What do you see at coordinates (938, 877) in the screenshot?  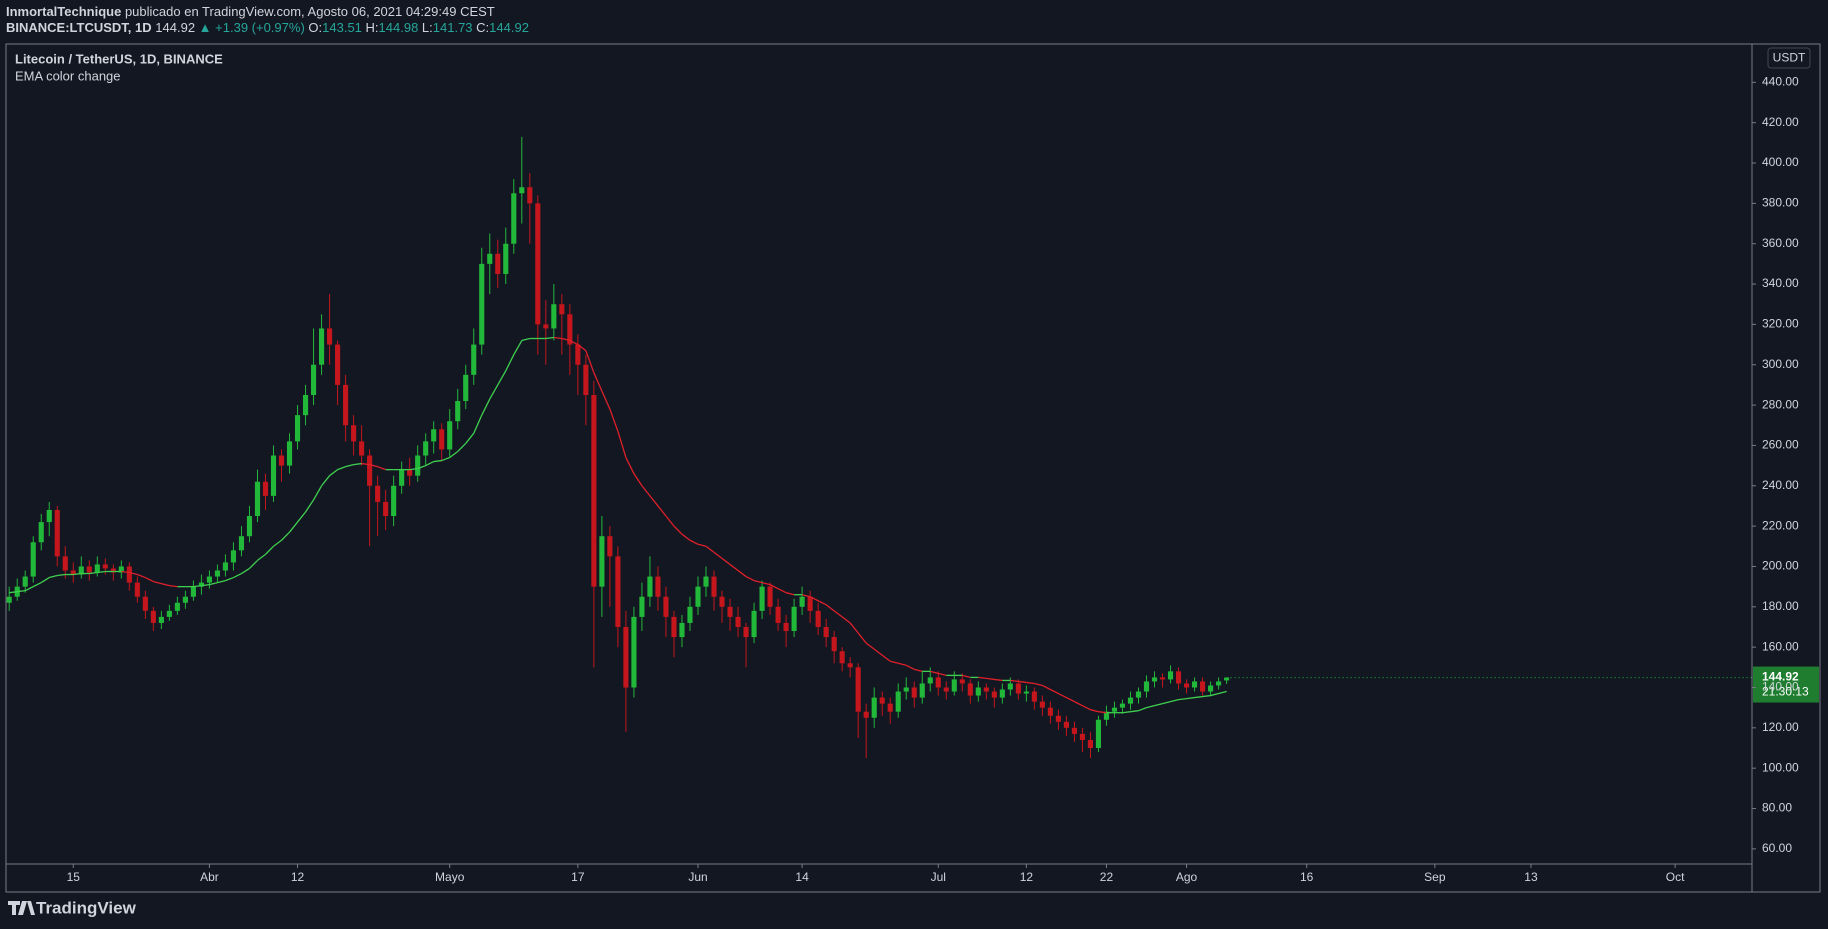 I see `x-tick-label: Jul` at bounding box center [938, 877].